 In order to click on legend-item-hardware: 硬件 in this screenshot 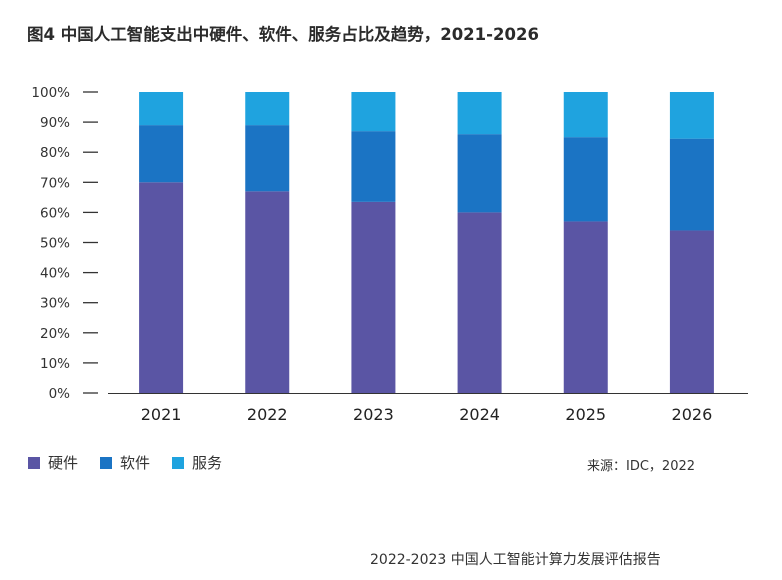, I will do `click(53, 462)`.